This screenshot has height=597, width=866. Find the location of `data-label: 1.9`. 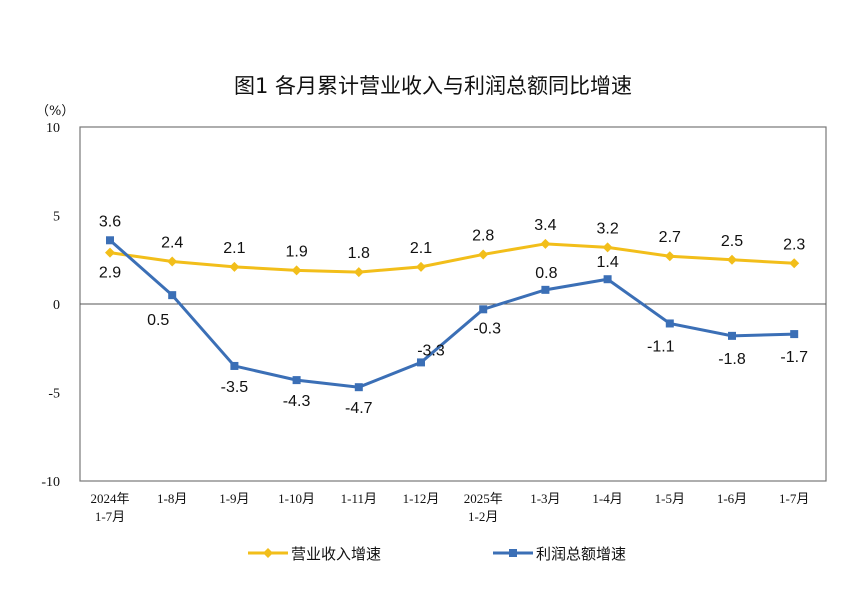

data-label: 1.9 is located at coordinates (296, 251).